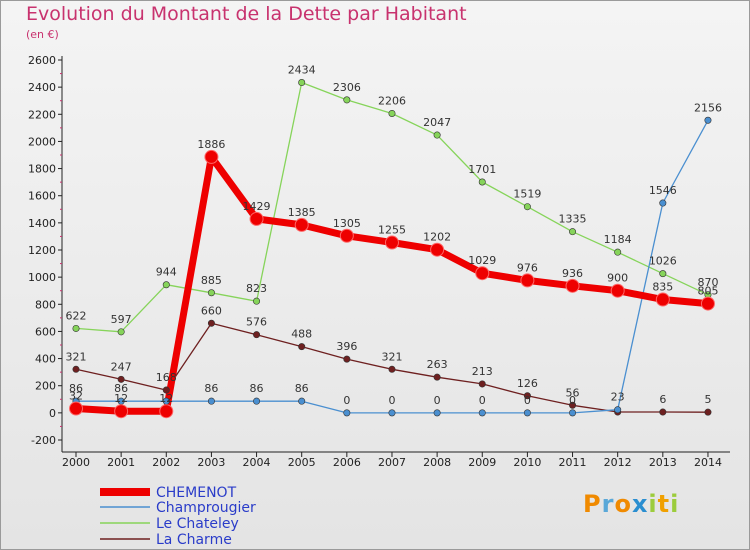 Image resolution: width=750 pixels, height=550 pixels. I want to click on x-tick-label: 2011, so click(573, 462).